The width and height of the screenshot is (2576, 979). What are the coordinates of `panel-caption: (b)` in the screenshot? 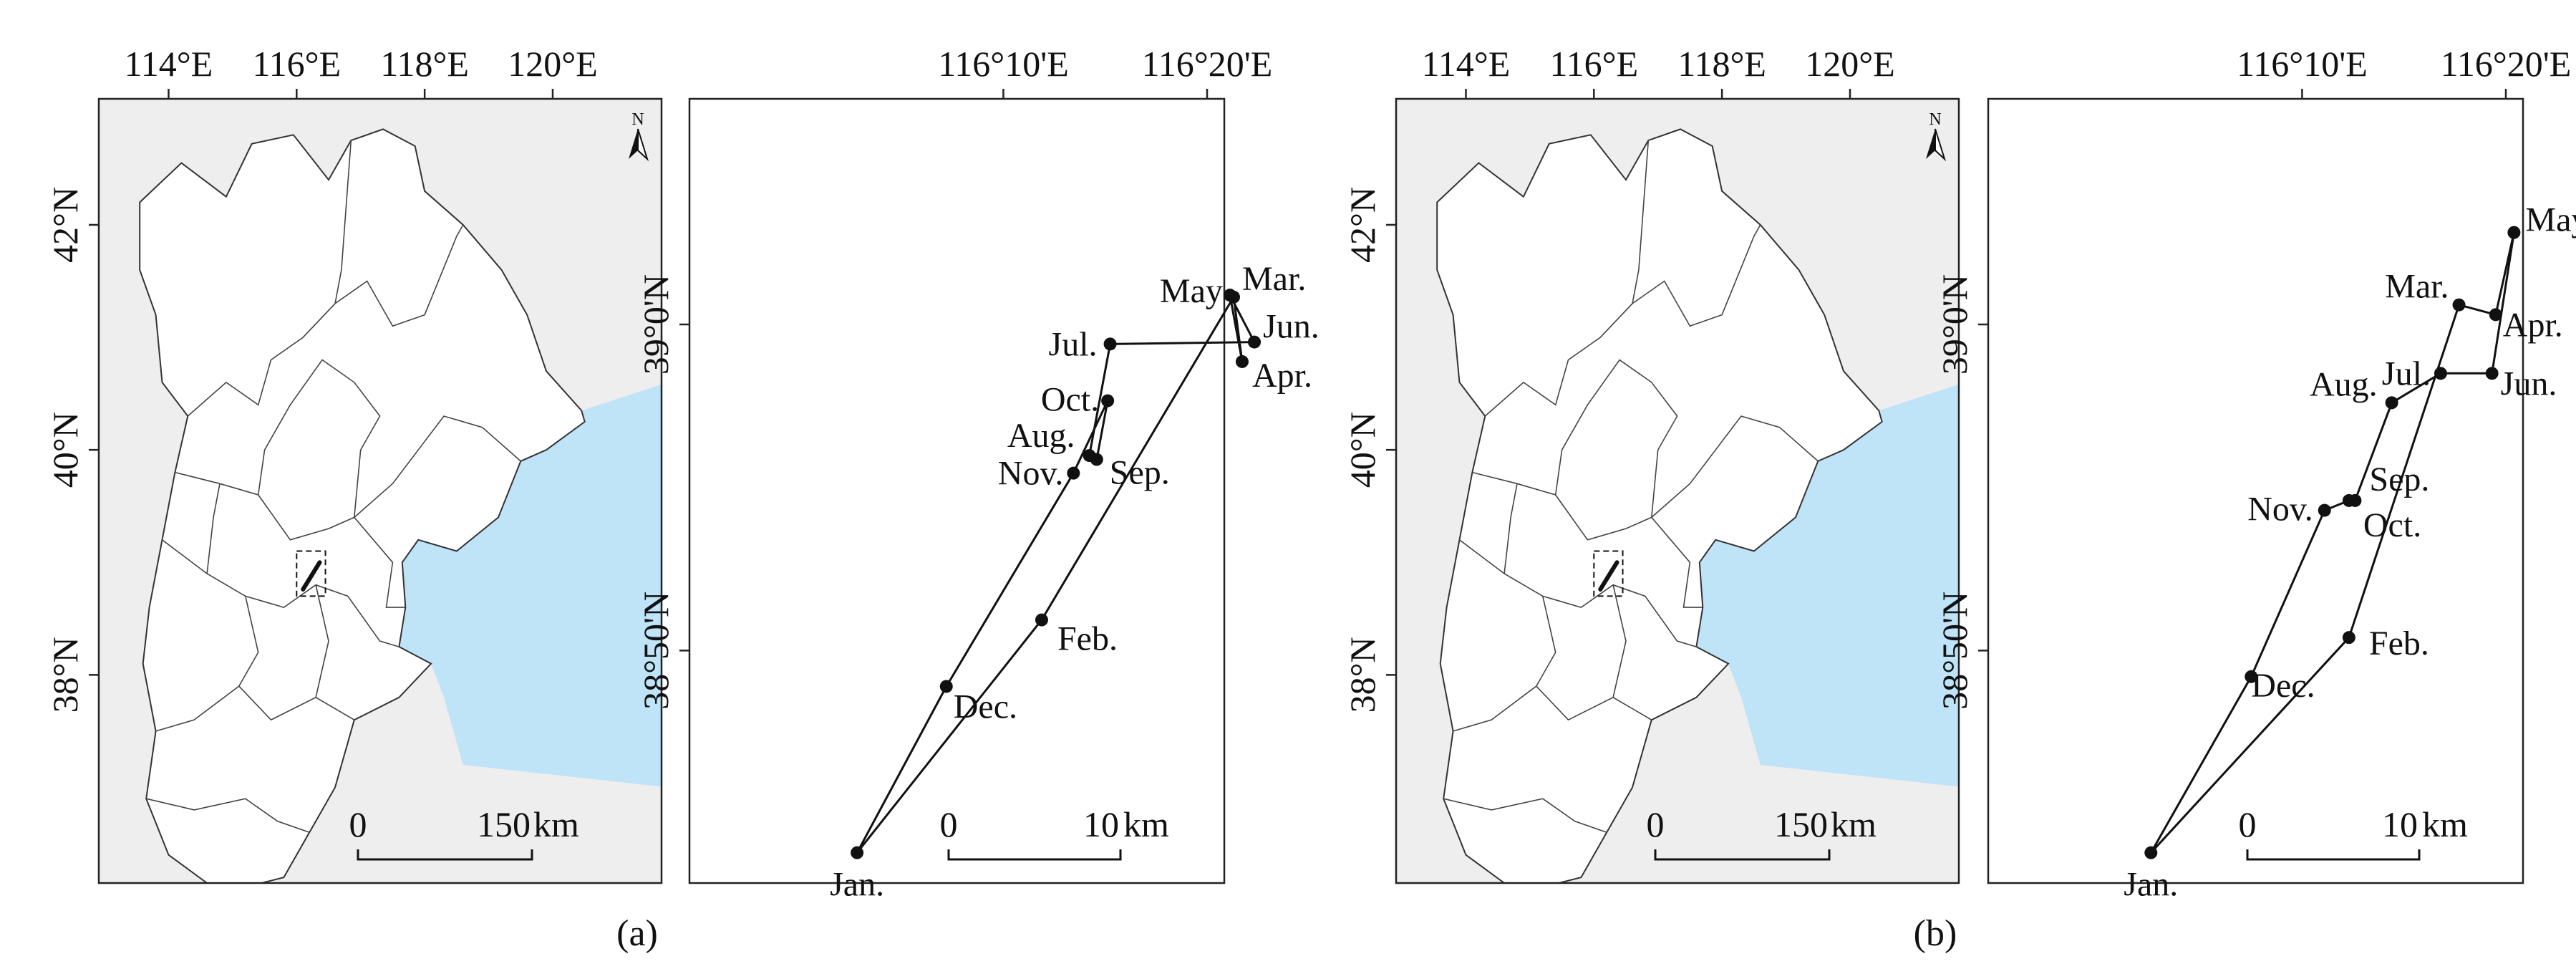 It's located at (1936, 933).